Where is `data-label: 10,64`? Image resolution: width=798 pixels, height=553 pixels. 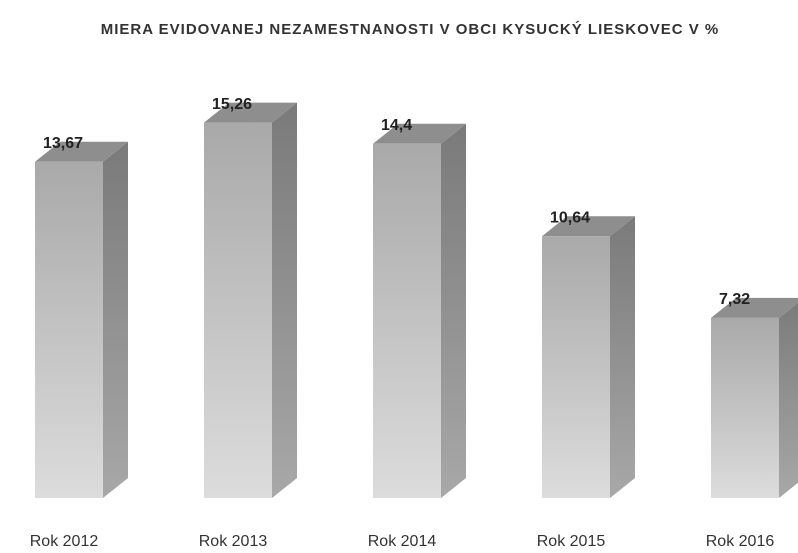 data-label: 10,64 is located at coordinates (570, 217).